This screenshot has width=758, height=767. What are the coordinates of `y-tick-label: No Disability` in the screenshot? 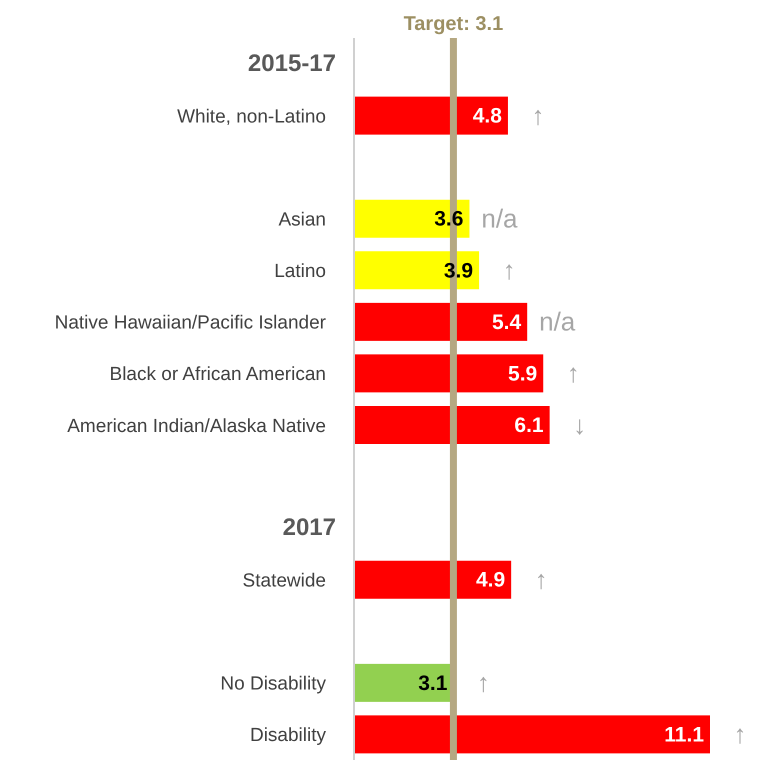 It's located at (273, 684).